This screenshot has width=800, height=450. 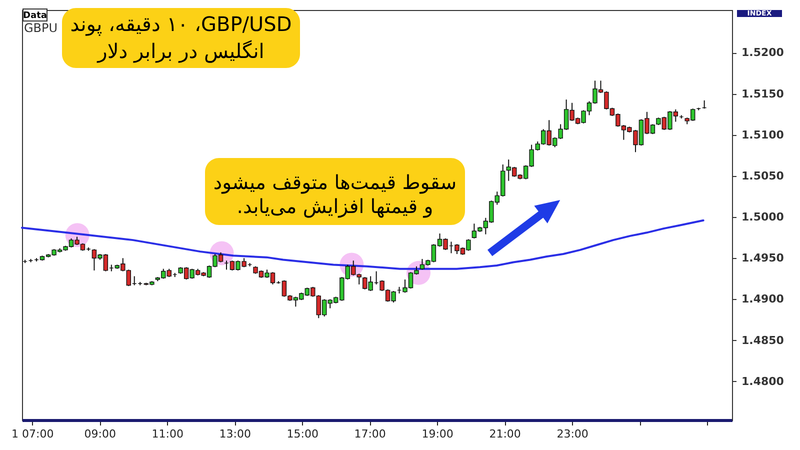 What do you see at coordinates (505, 434) in the screenshot?
I see `x-tick-label: 21:00` at bounding box center [505, 434].